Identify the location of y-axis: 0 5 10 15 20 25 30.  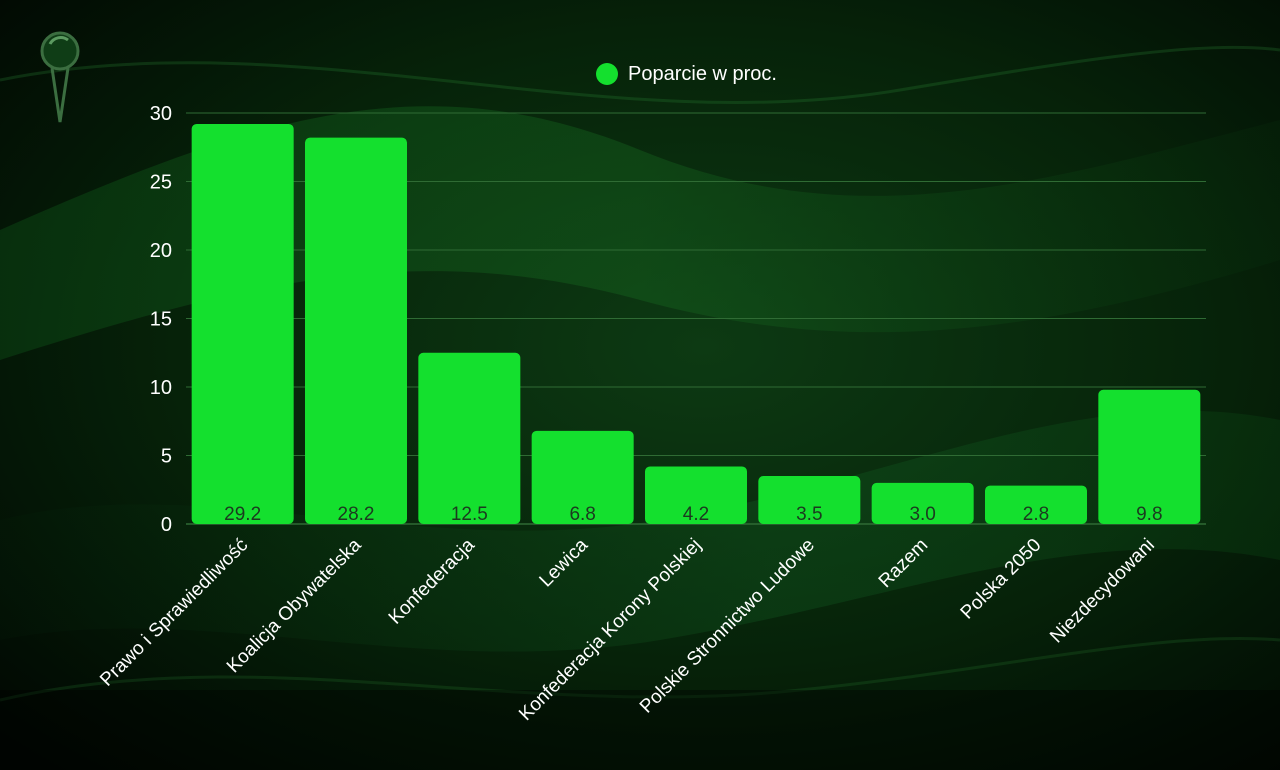
(161, 319).